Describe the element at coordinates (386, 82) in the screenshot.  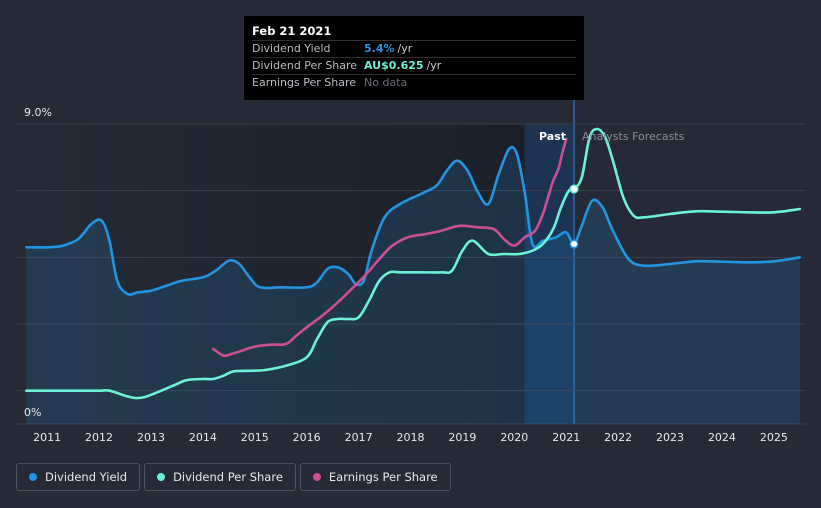
I see `tooltip-value: No data` at that location.